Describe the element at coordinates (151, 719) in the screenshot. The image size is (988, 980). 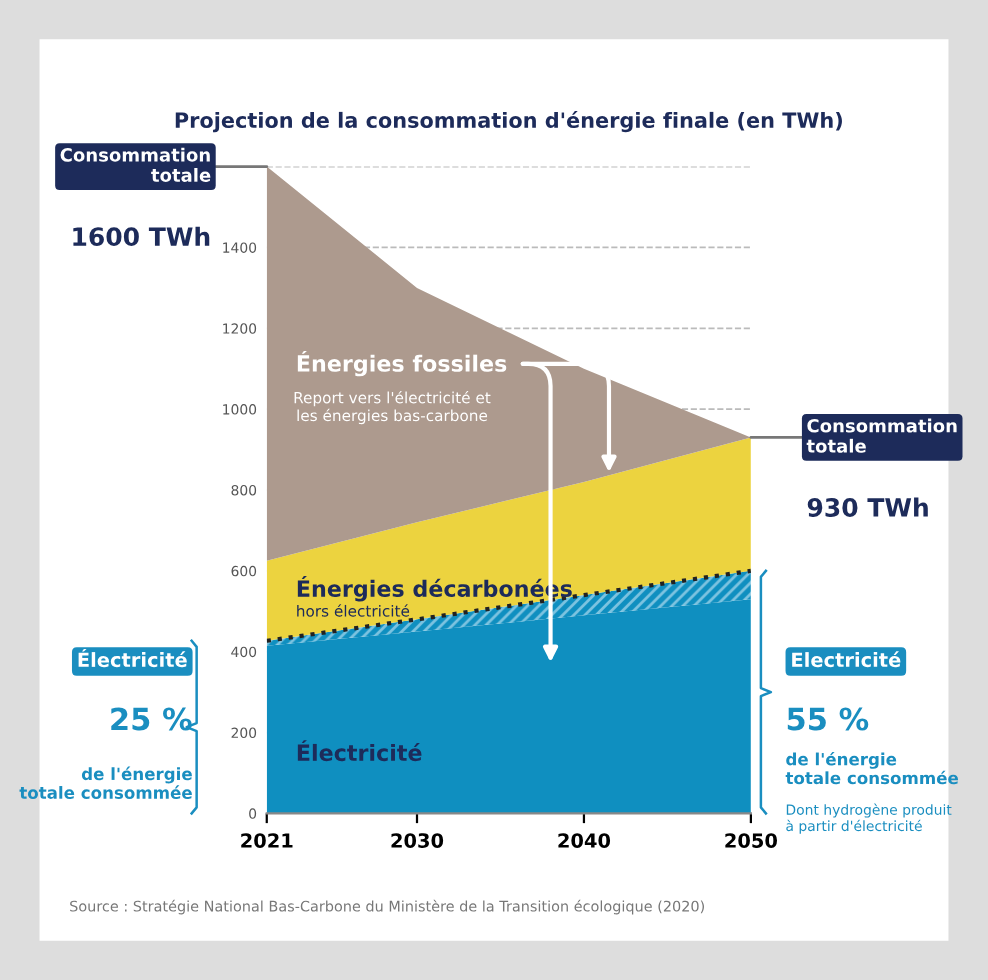
I see `text: 25 %` at that location.